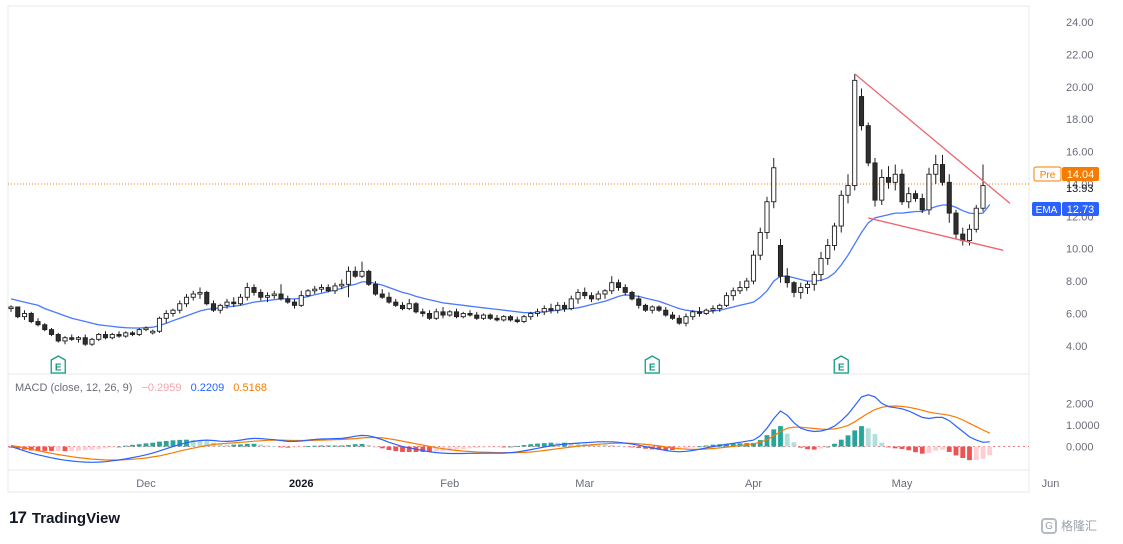 Image resolution: width=1123 pixels, height=544 pixels. I want to click on macd-pane, so click(518, 428).